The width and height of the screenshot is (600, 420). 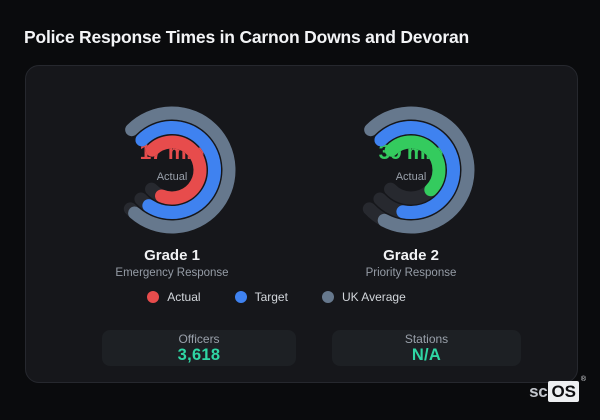 I want to click on gauge-1-title: Grade 1, so click(x=172, y=255).